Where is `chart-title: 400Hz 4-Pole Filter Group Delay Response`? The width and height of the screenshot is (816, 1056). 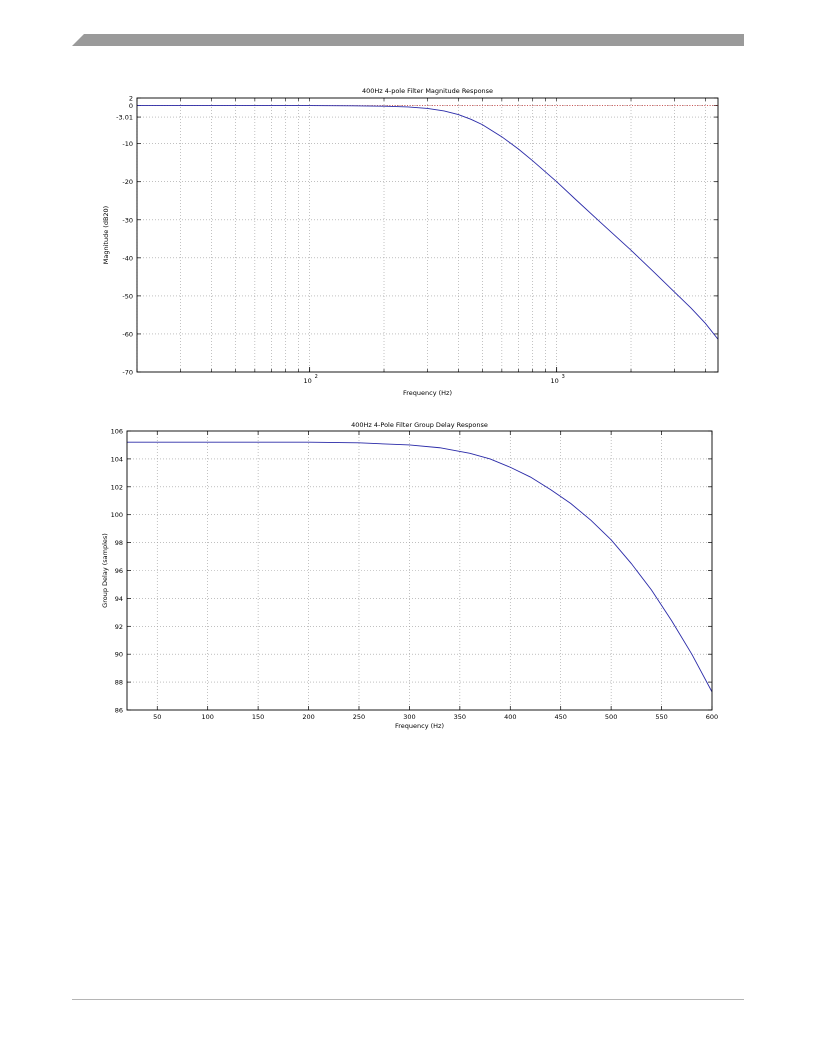
chart-title: 400Hz 4-Pole Filter Group Delay Response is located at coordinates (419, 425).